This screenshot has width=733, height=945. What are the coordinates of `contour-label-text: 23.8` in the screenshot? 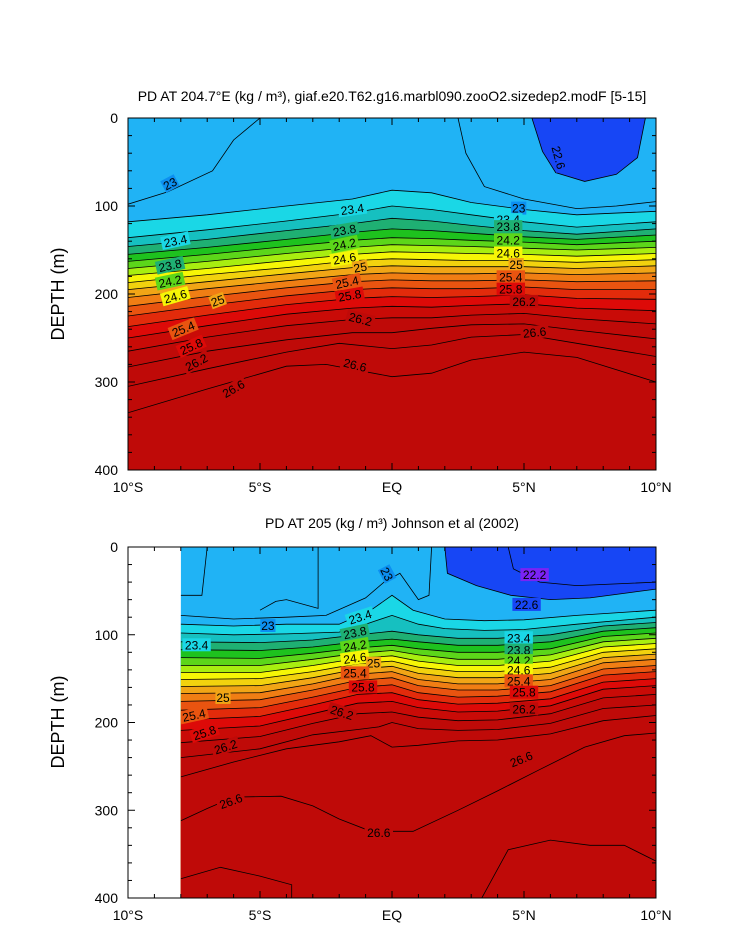 It's located at (519, 651).